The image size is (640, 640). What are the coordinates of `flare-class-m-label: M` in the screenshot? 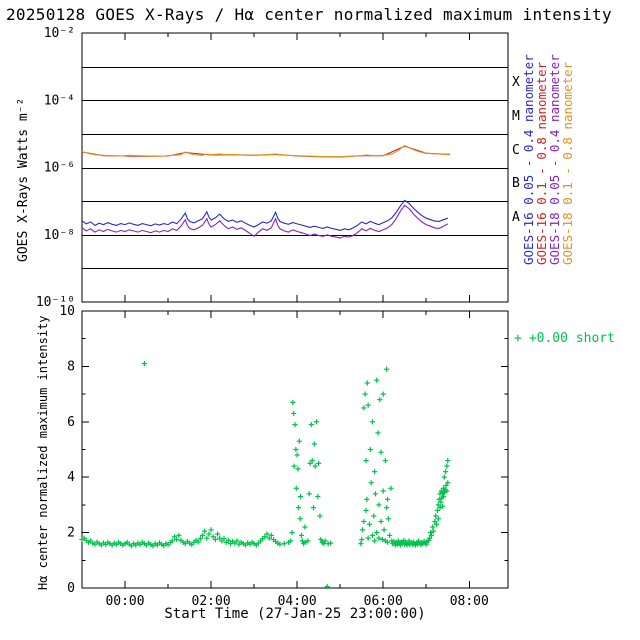 It's located at (516, 116).